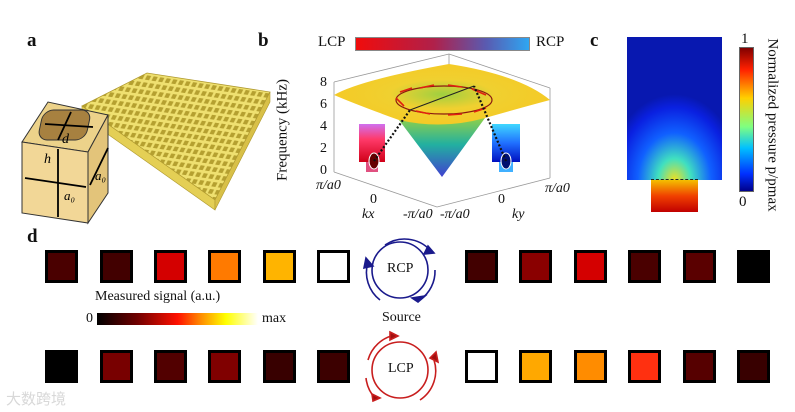 The height and width of the screenshot is (412, 795). I want to click on panel-d-label: d, so click(32, 236).